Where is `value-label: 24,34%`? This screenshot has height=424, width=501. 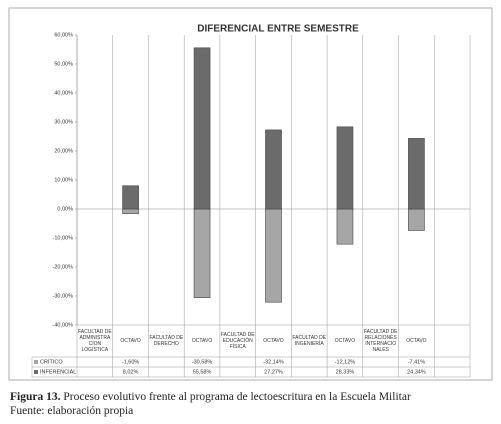
value-label: 24,34% is located at coordinates (416, 372).